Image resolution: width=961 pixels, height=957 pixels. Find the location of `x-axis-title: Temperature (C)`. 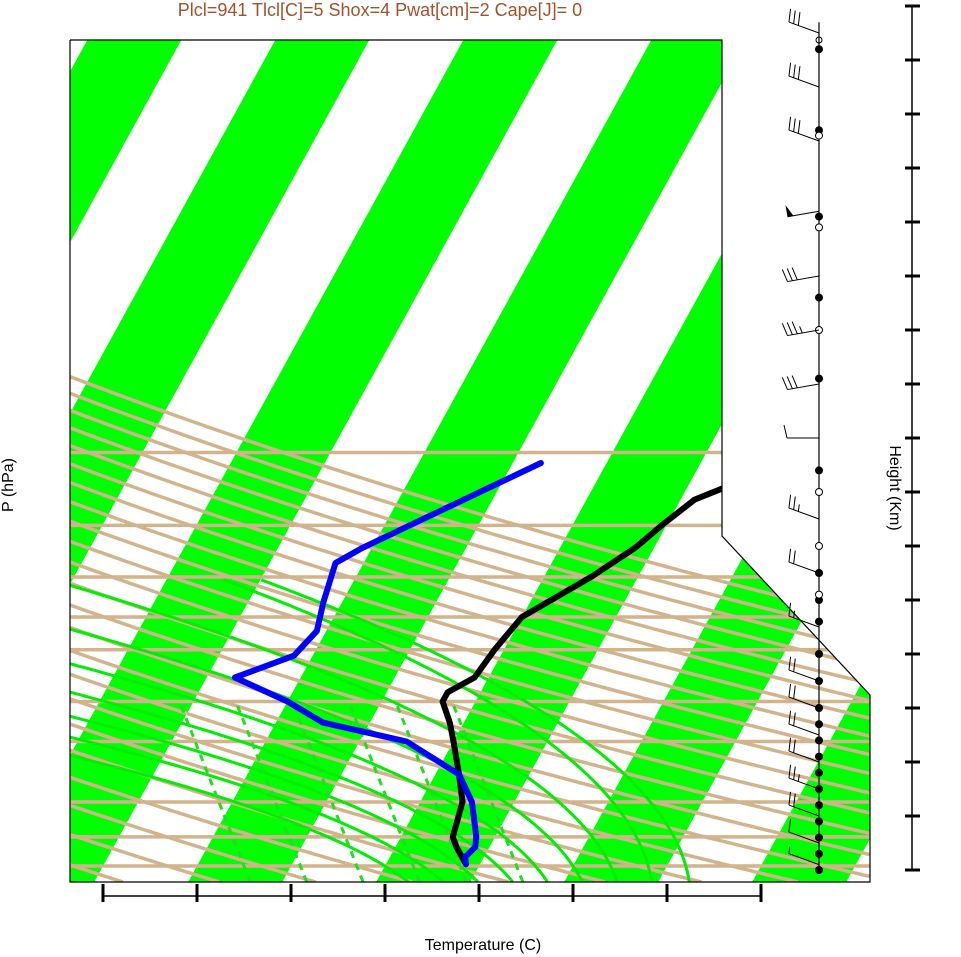

x-axis-title: Temperature (C) is located at coordinates (483, 945).